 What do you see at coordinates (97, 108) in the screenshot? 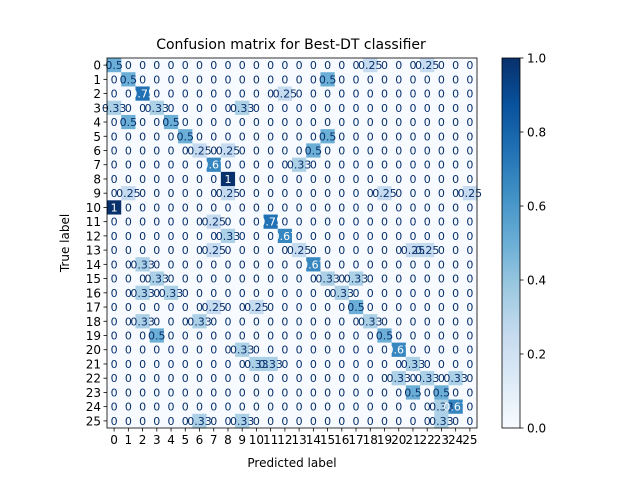
I see `y-tick-label: 3` at bounding box center [97, 108].